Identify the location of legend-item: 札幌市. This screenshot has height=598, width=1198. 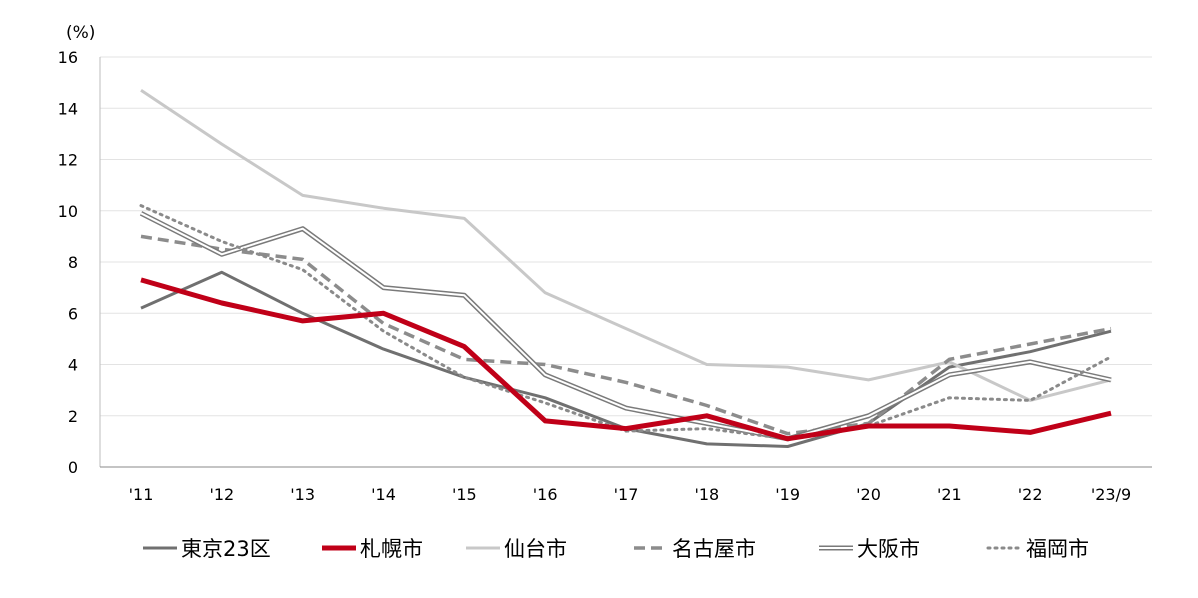
(372, 549).